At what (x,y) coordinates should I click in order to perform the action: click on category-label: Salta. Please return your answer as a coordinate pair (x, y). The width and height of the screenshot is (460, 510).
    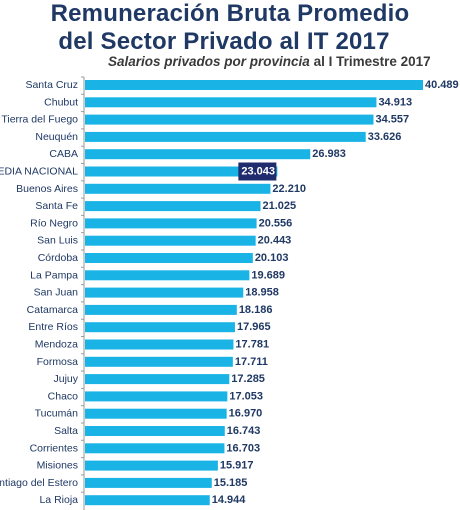
    Looking at the image, I should click on (66, 431).